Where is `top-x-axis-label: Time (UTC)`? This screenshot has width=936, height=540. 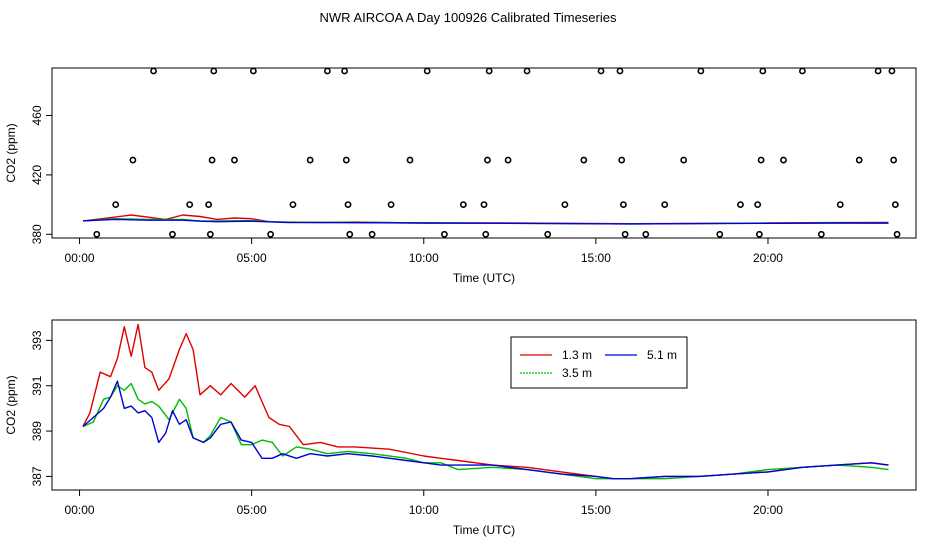
top-x-axis-label: Time (UTC) is located at coordinates (484, 278).